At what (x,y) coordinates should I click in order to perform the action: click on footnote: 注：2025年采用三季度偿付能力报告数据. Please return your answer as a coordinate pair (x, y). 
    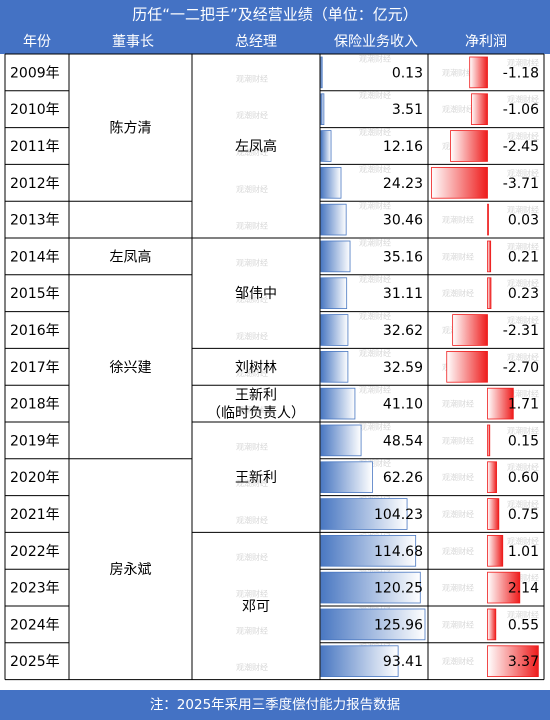
    Looking at the image, I should click on (275, 705).